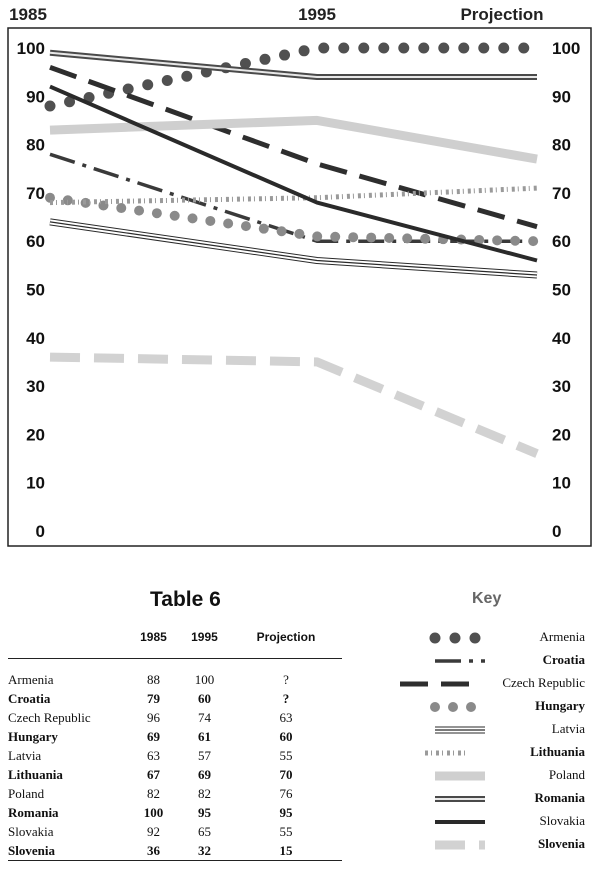 The image size is (599, 873). I want to click on y-tick-left-80: 80, so click(35, 145).